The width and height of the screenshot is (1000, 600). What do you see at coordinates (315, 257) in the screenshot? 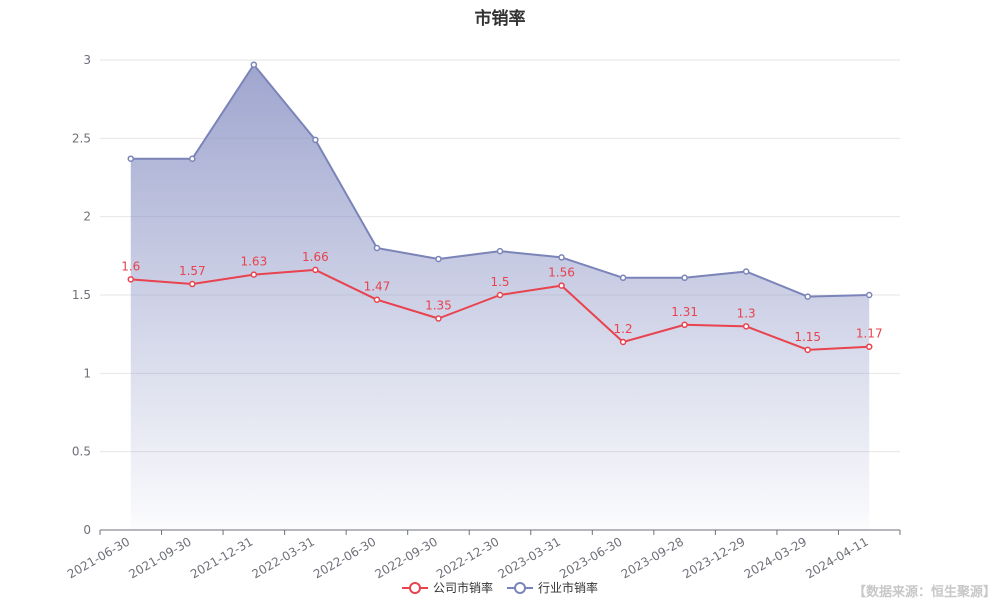
I see `data-label-0: 1.66` at bounding box center [315, 257].